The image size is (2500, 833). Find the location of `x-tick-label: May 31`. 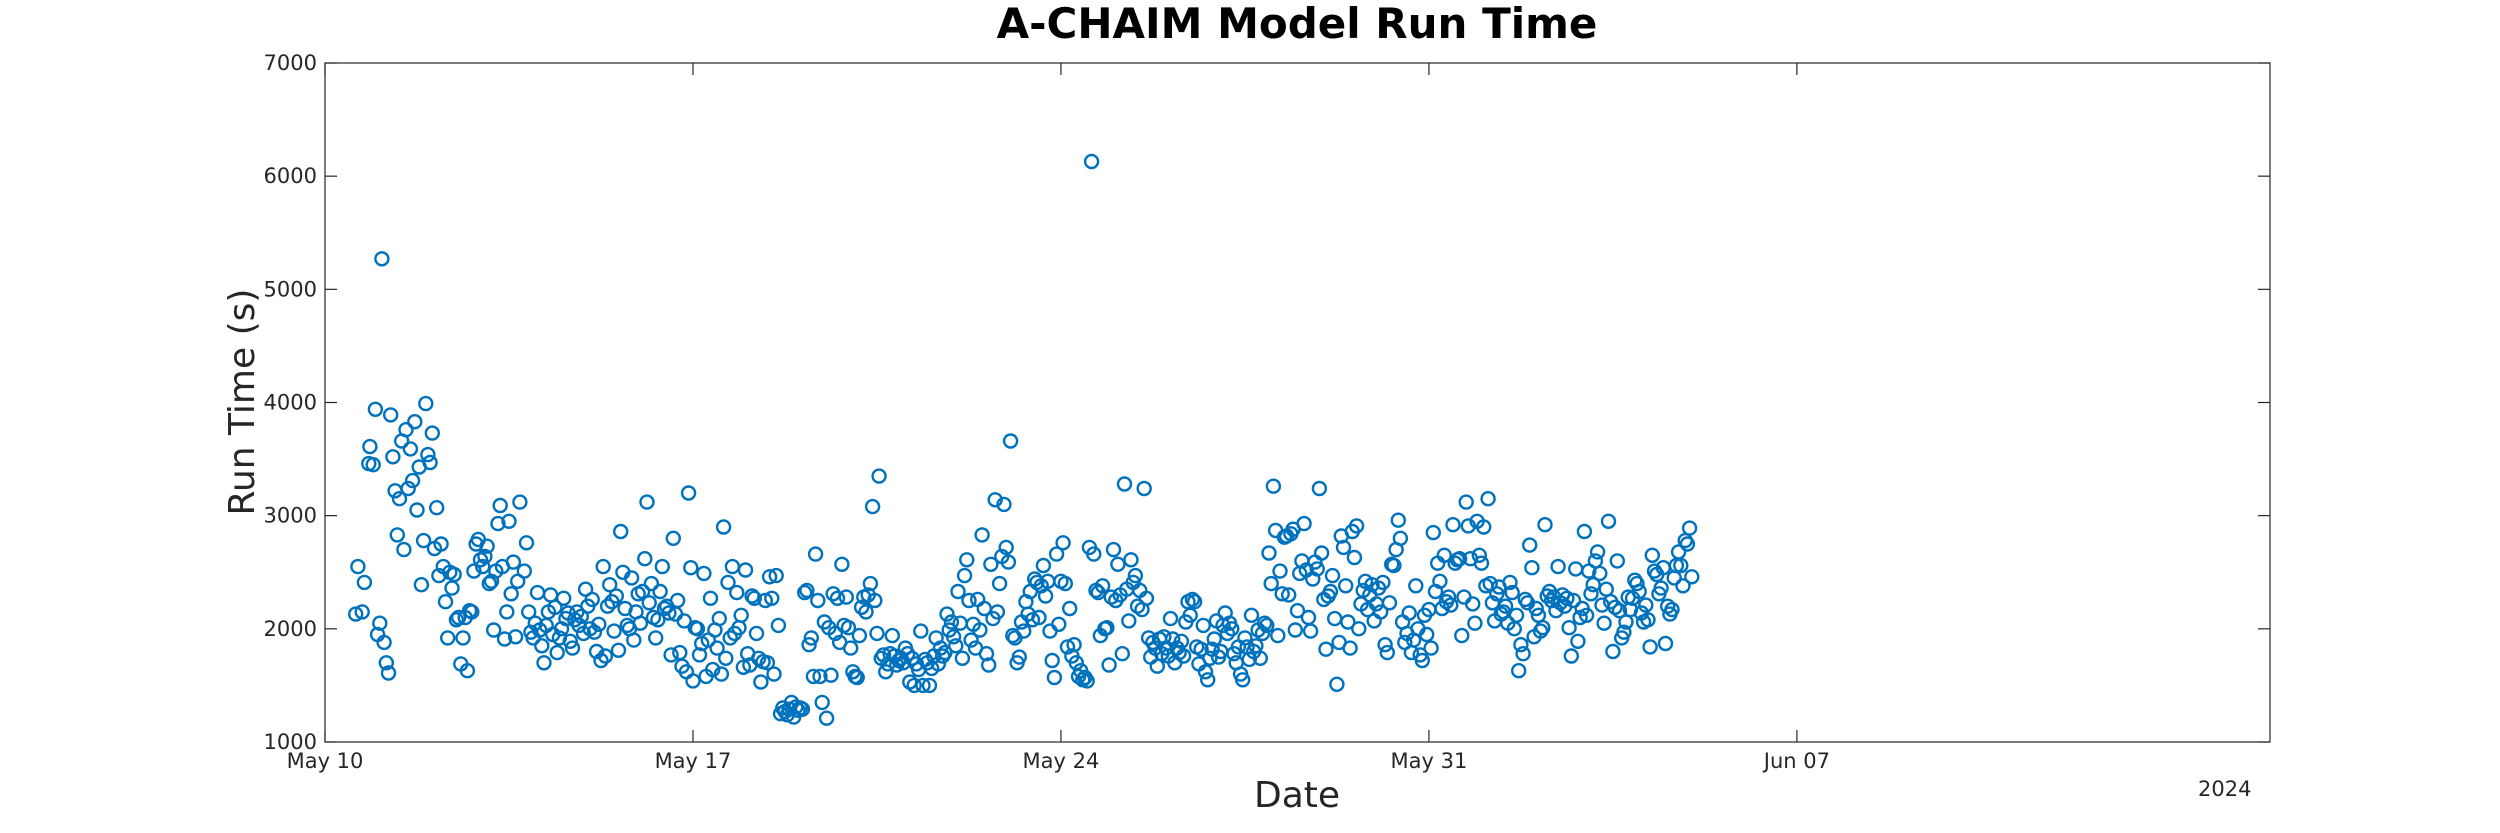

x-tick-label: May 31 is located at coordinates (1429, 761).